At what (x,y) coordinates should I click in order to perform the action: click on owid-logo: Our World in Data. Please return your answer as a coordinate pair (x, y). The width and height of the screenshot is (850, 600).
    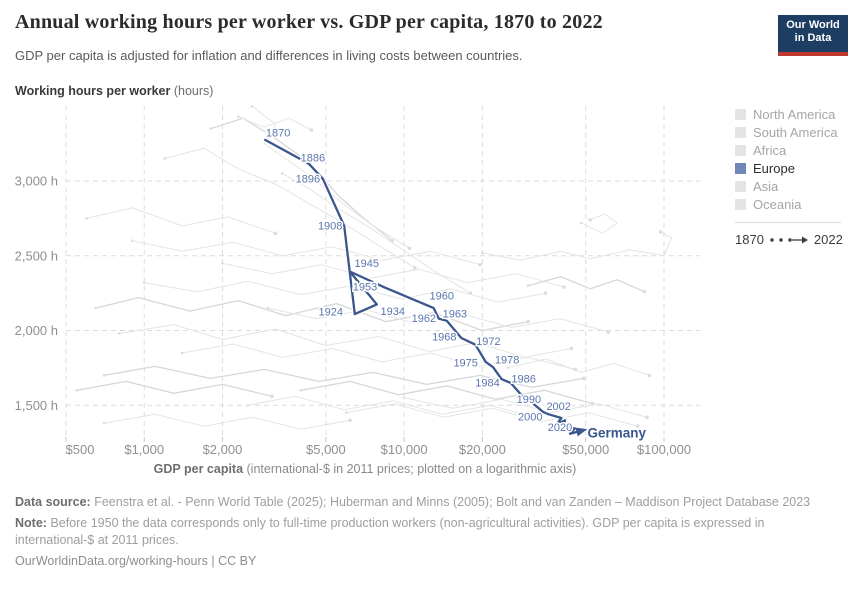
    Looking at the image, I should click on (813, 35).